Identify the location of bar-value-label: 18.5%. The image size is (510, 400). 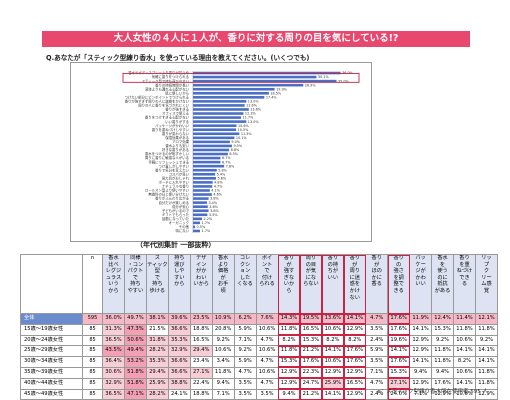
(276, 93).